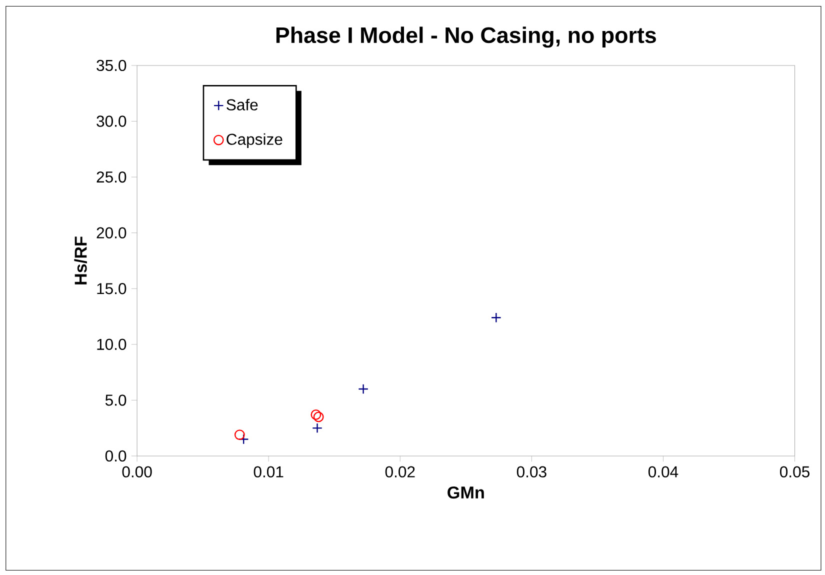 The image size is (825, 575). What do you see at coordinates (531, 472) in the screenshot?
I see `x-tick-label: 0.03` at bounding box center [531, 472].